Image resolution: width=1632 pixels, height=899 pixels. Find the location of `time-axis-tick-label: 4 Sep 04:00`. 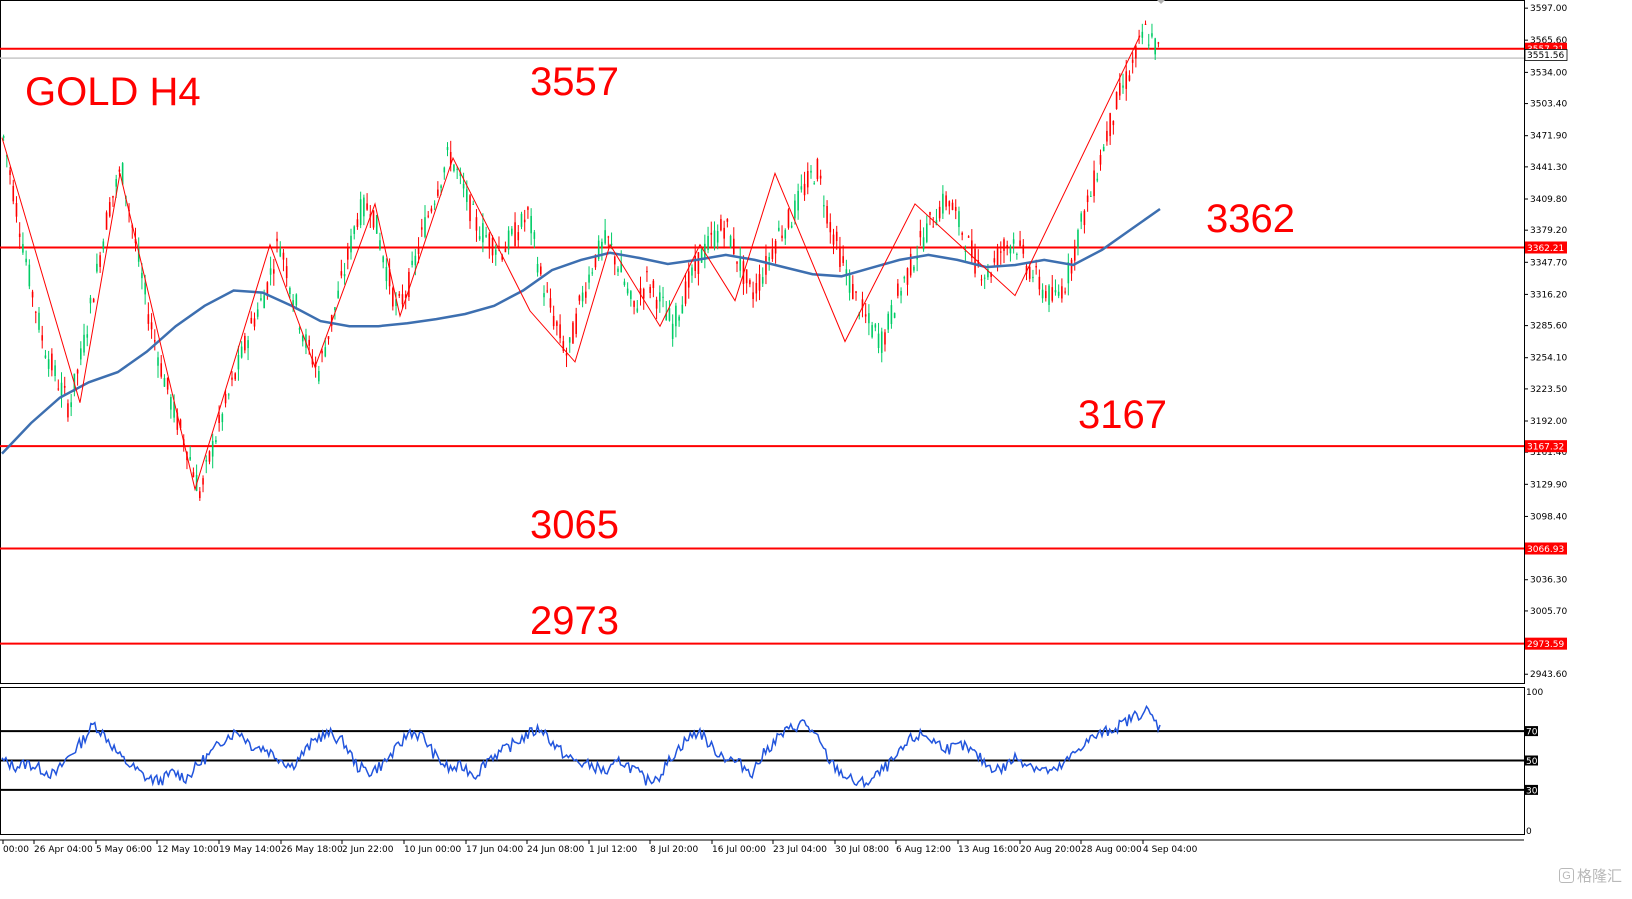

time-axis-tick-label: 4 Sep 04:00 is located at coordinates (1170, 850).